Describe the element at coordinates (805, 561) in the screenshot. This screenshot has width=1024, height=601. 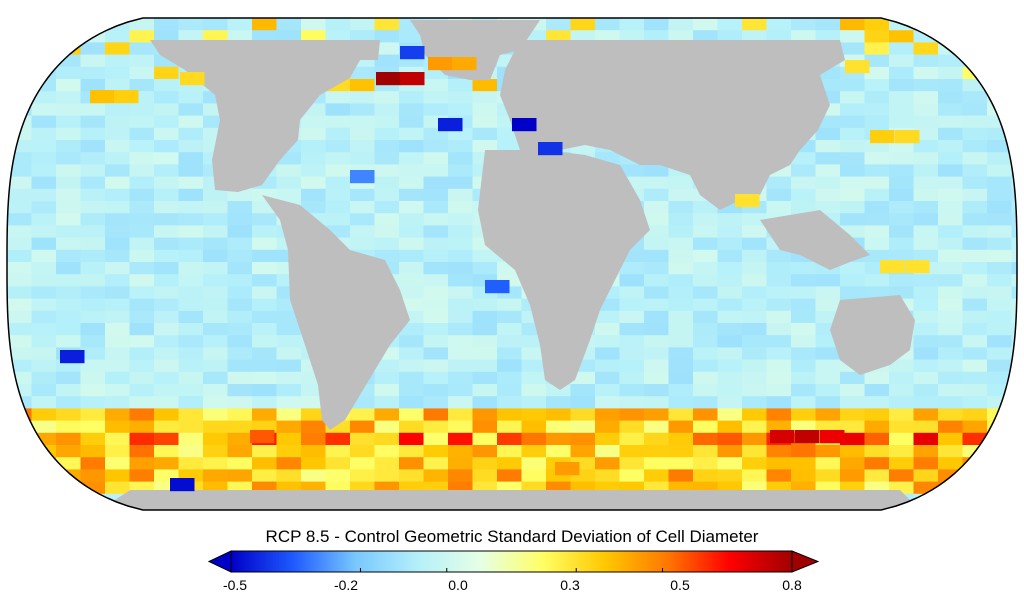
I see `colorbar-high-extend-arrow` at that location.